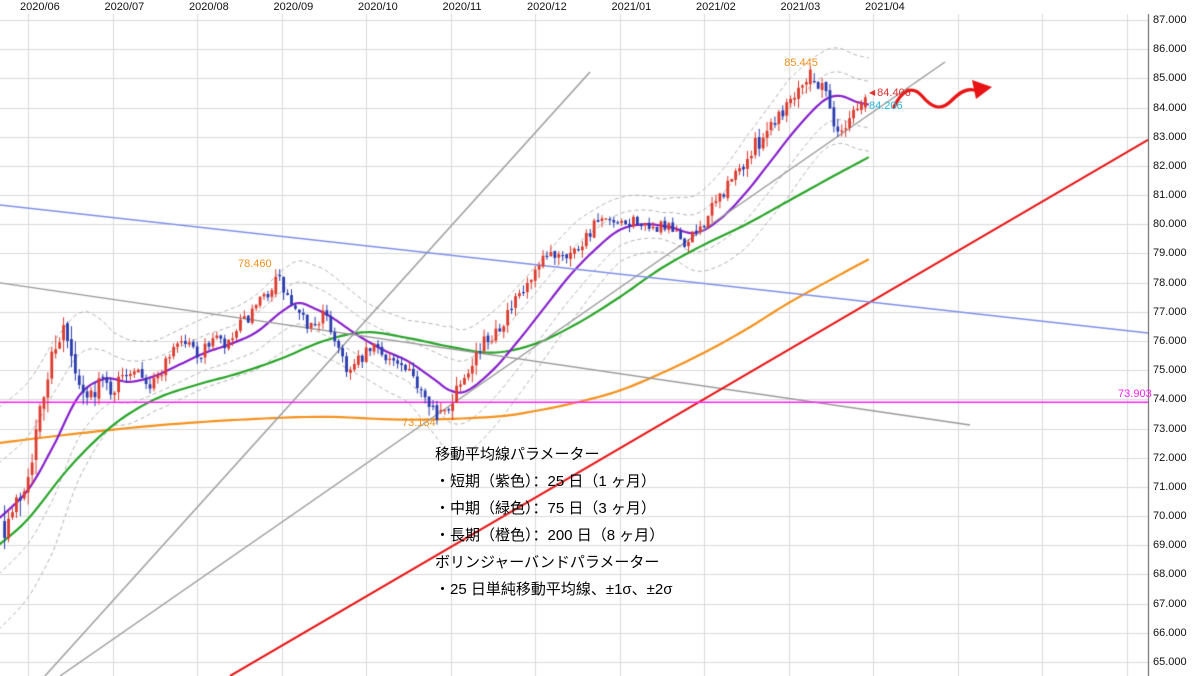 The width and height of the screenshot is (1200, 676). I want to click on price-annotation-value: 85.445, so click(801, 63).